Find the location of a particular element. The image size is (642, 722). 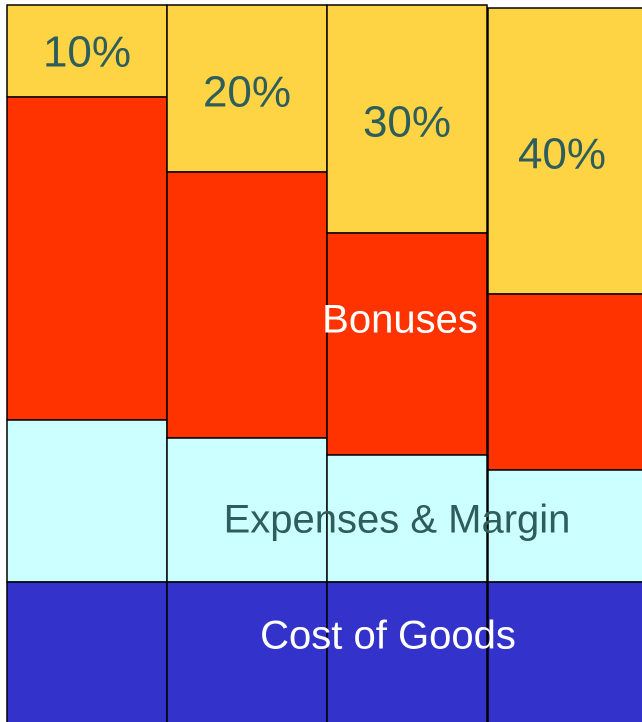

column-label: 20% is located at coordinates (247, 92).